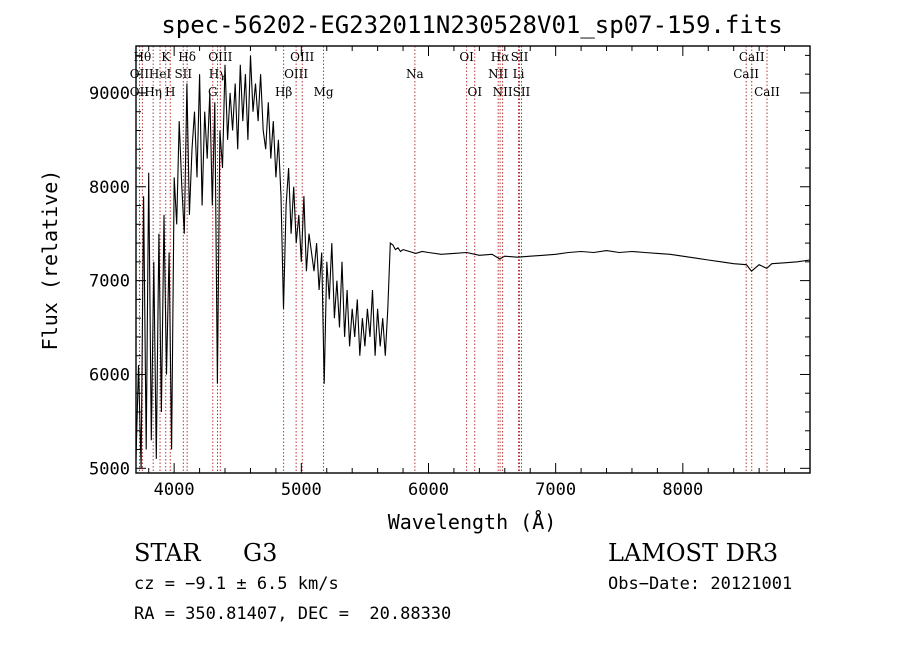  Describe the element at coordinates (700, 584) in the screenshot. I see `observation-date: Obs−Date: 20121001` at that location.